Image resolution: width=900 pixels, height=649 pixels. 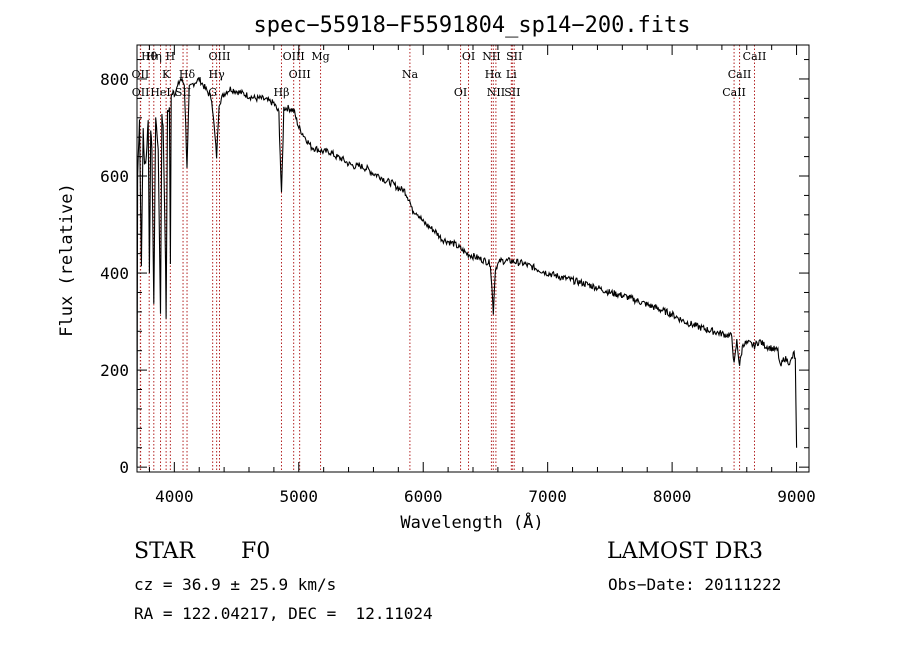 I want to click on y-axis-label: Flux (relative), so click(x=67, y=260).